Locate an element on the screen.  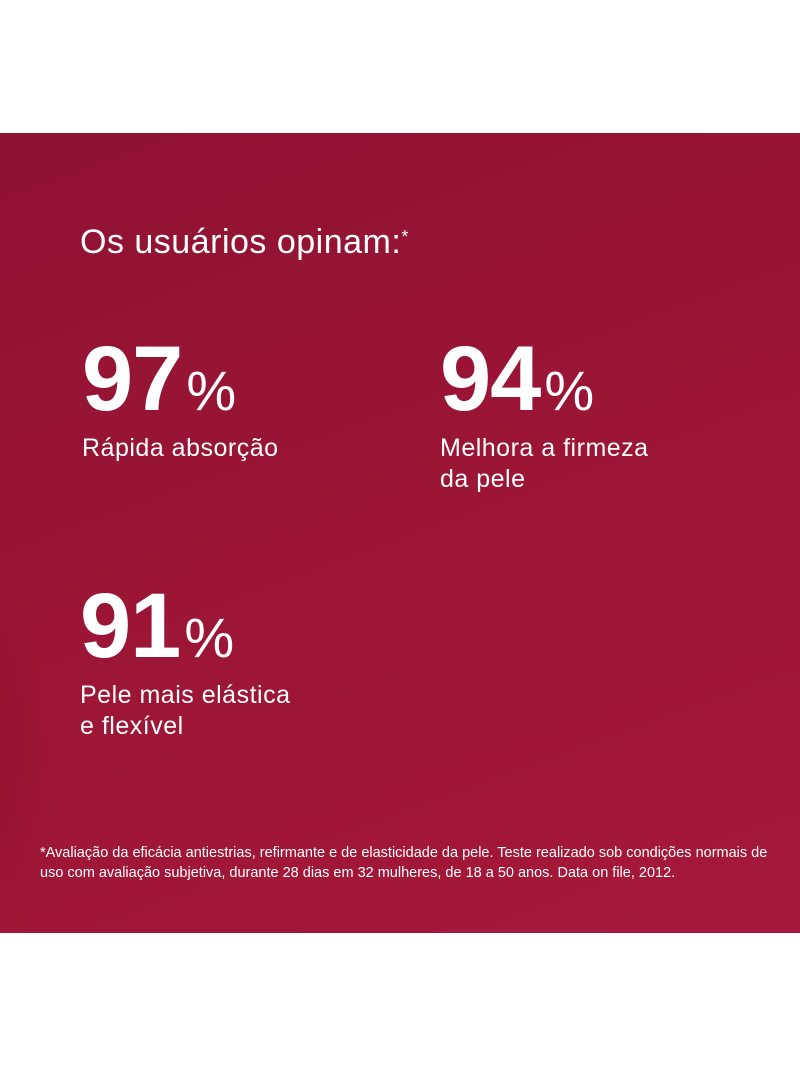
stat-value: 97% is located at coordinates (180, 379).